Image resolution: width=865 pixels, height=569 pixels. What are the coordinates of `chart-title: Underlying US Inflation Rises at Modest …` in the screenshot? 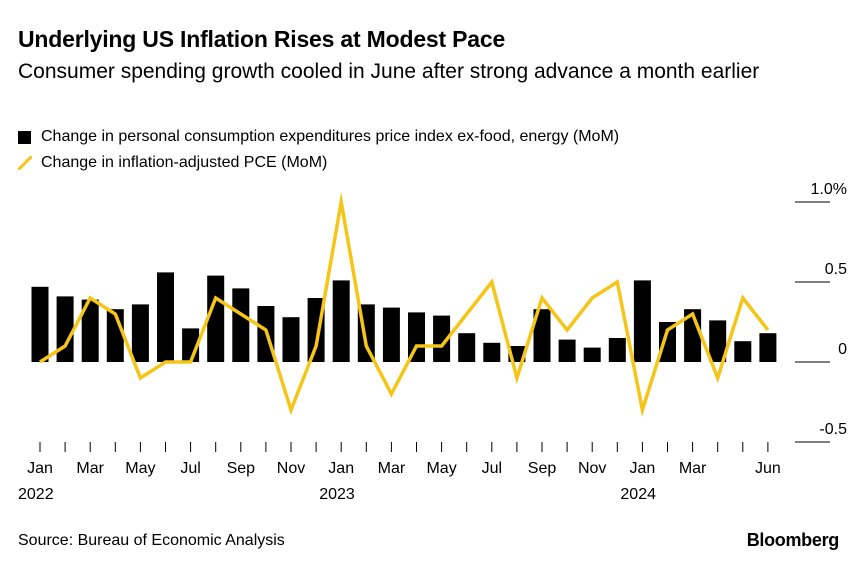 It's located at (262, 39).